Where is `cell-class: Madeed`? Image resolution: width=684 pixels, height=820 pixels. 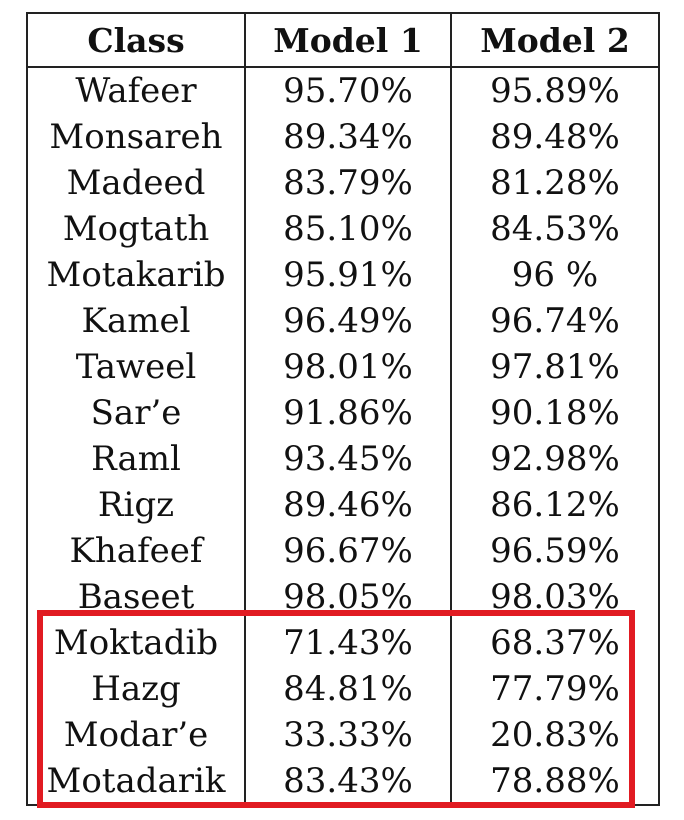 cell-class: Madeed is located at coordinates (136, 183).